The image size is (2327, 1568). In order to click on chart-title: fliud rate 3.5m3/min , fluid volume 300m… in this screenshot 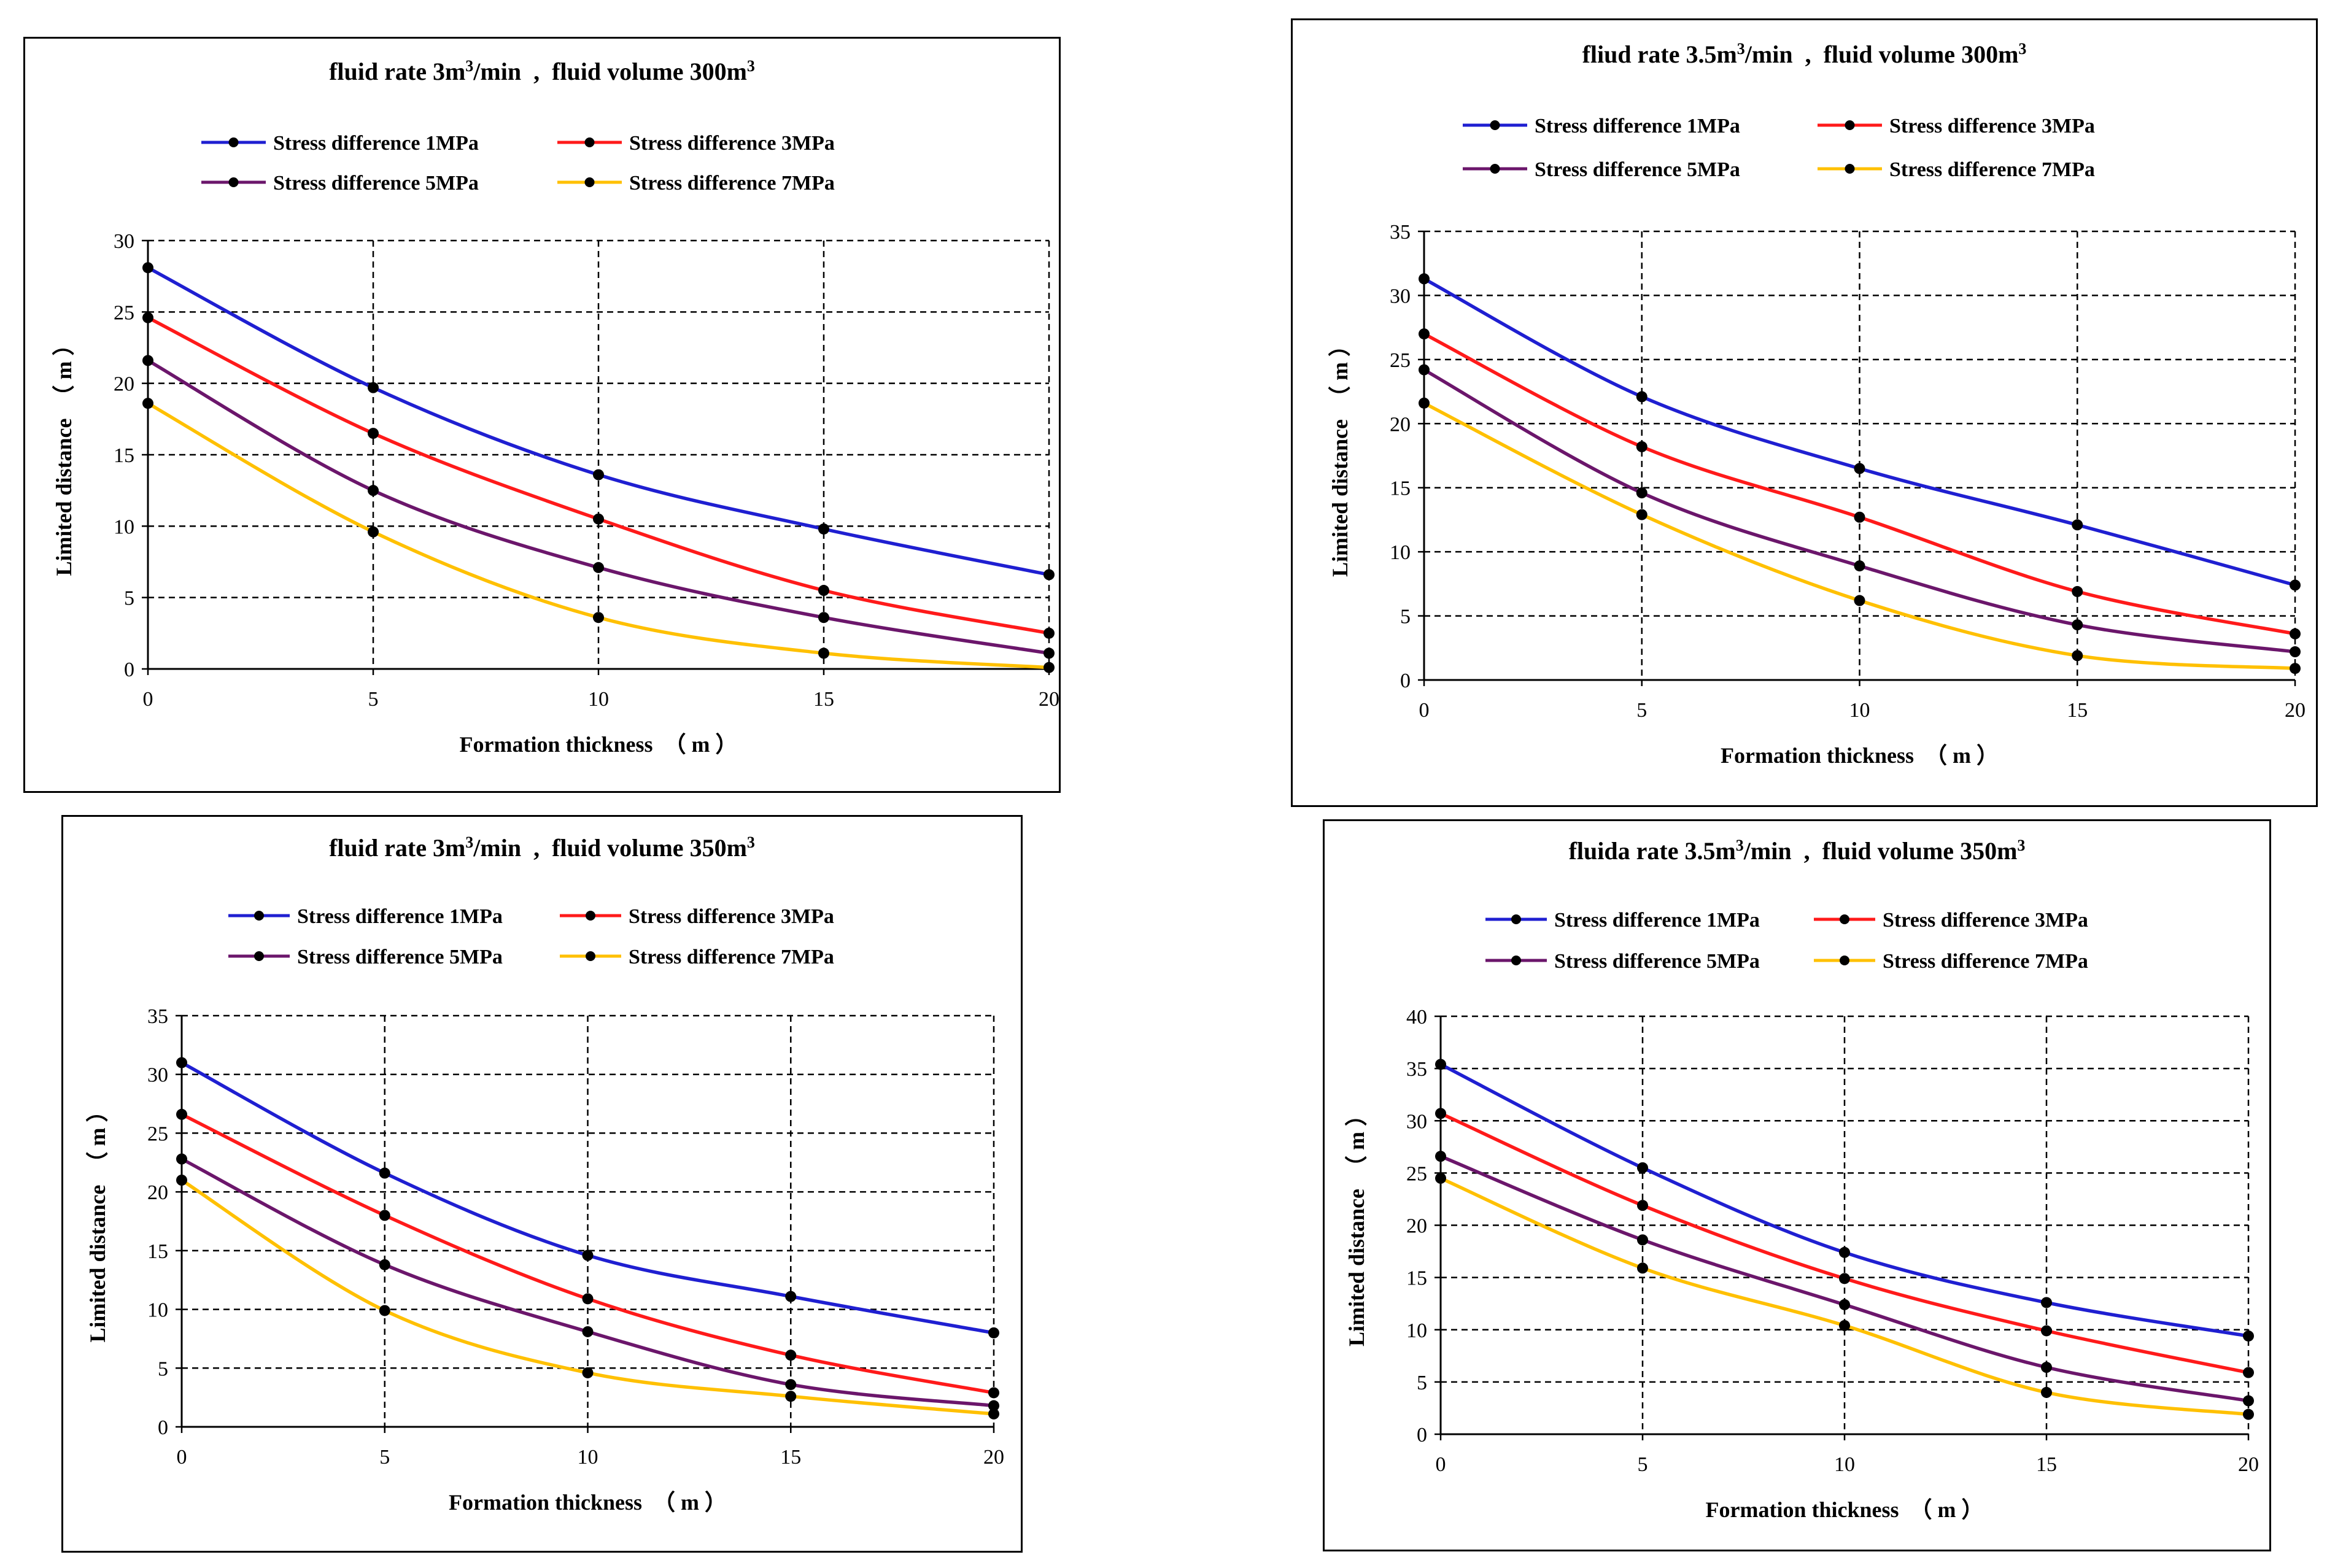, I will do `click(1804, 54)`.